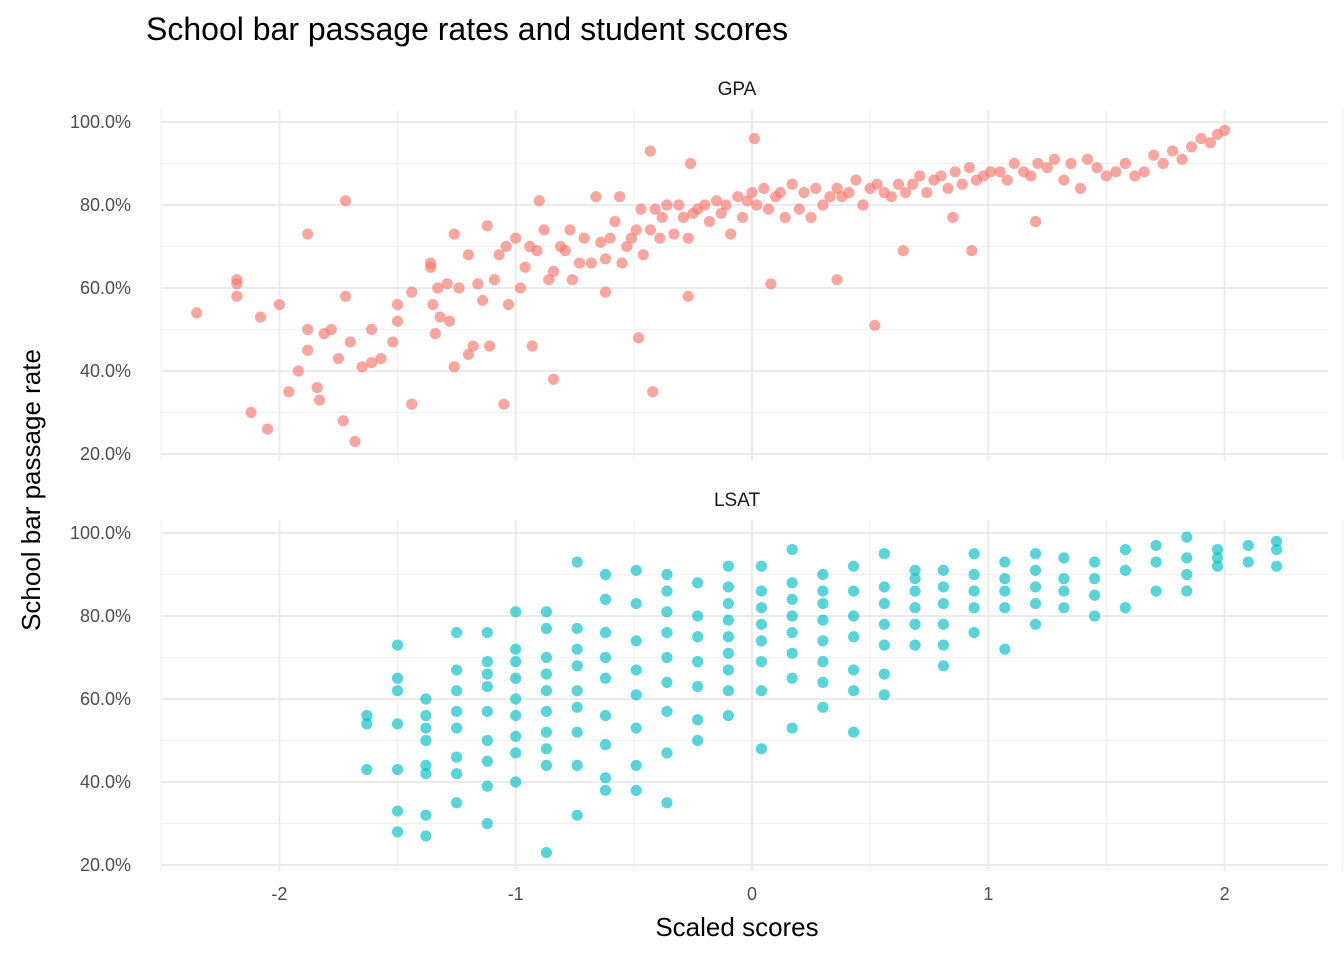 Image resolution: width=1344 pixels, height=960 pixels. What do you see at coordinates (100, 533) in the screenshot?
I see `y-tick-label: 100.0%` at bounding box center [100, 533].